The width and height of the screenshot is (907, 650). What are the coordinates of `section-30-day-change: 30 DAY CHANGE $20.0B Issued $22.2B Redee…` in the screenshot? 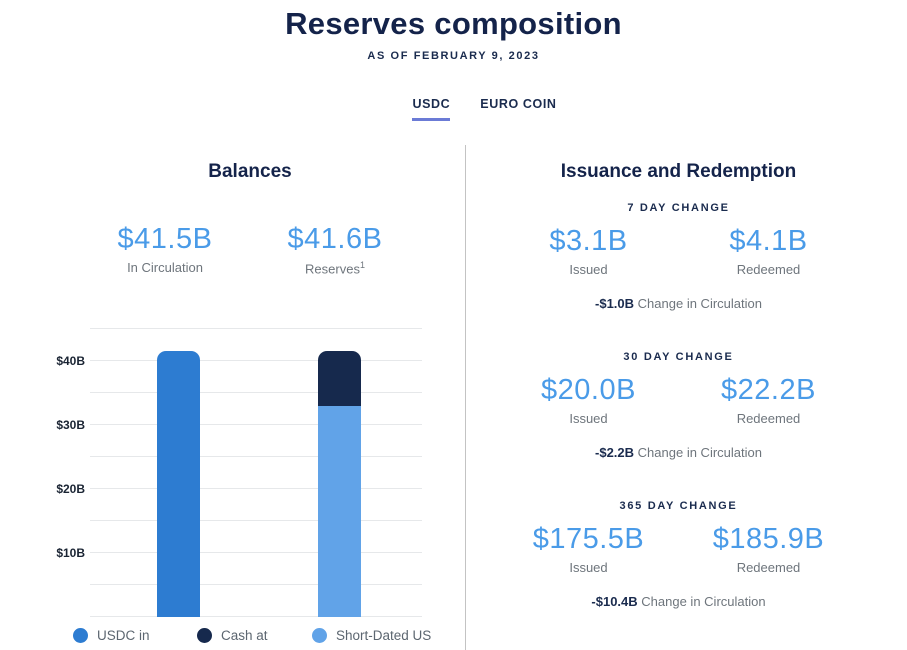 It's located at (678, 405).